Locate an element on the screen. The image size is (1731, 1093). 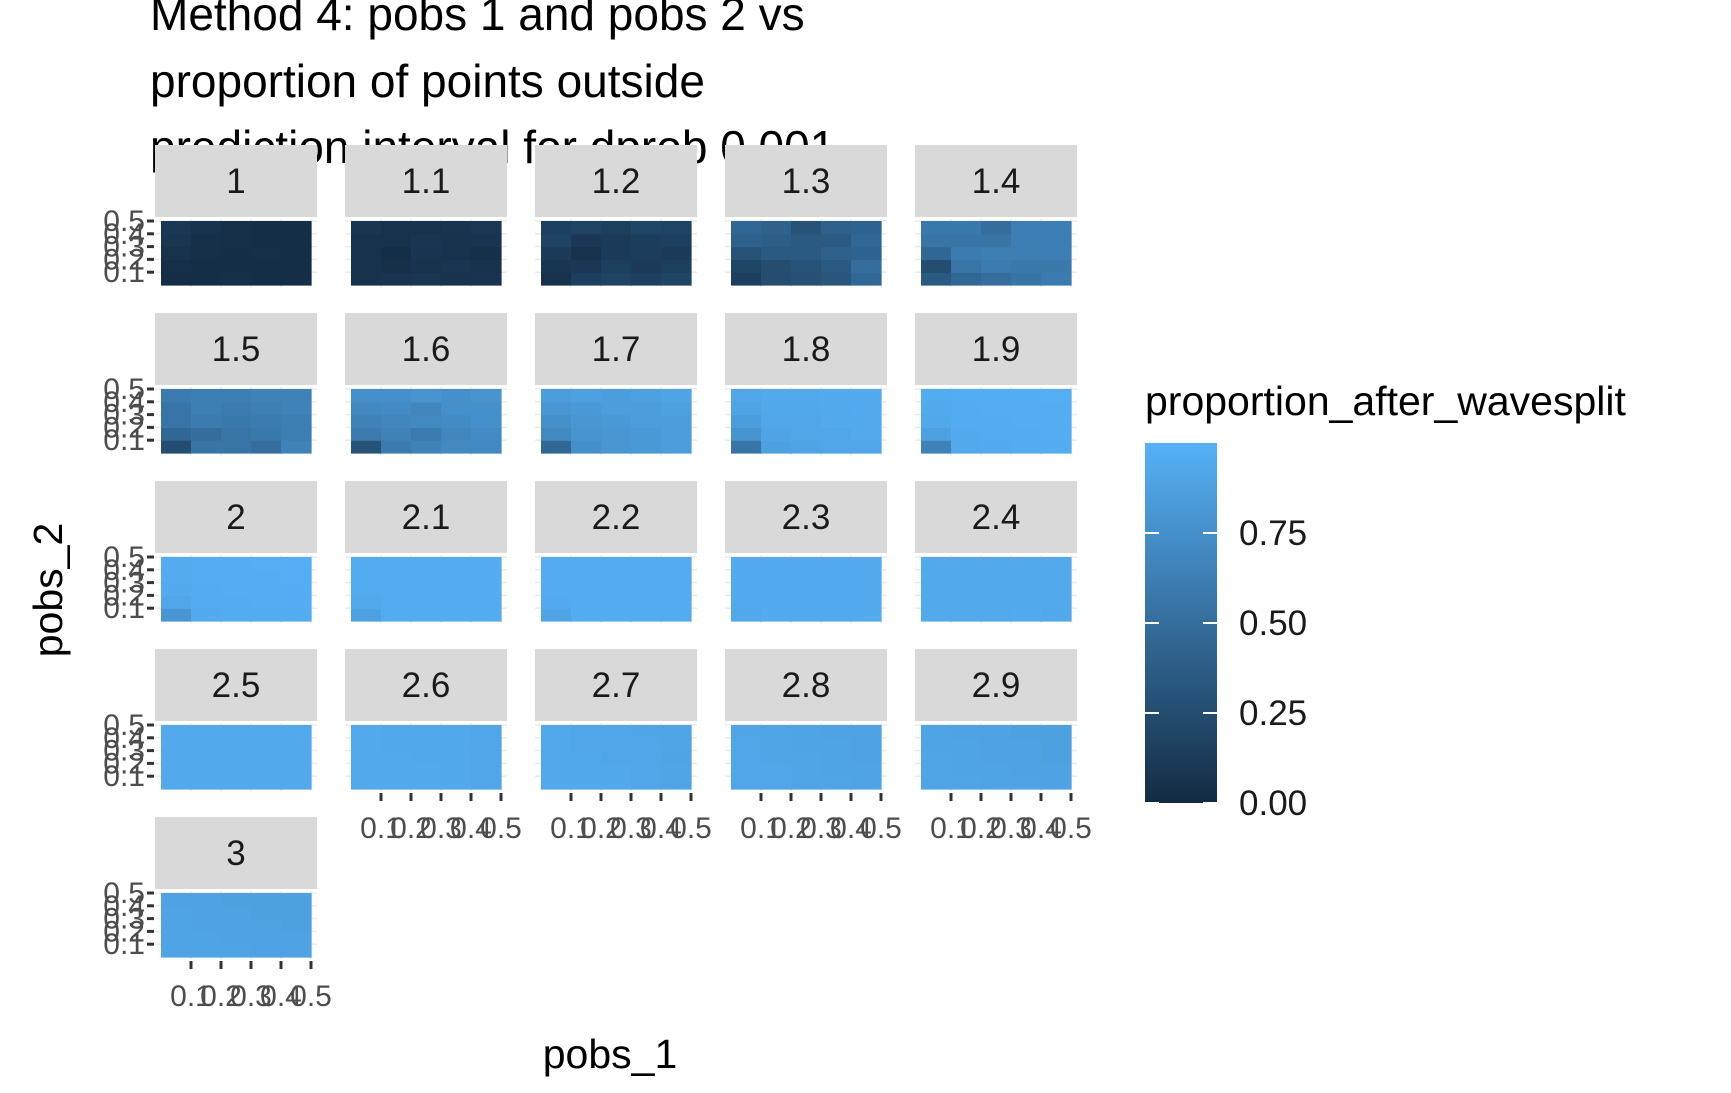
legend-label: 0.50 is located at coordinates (1273, 623).